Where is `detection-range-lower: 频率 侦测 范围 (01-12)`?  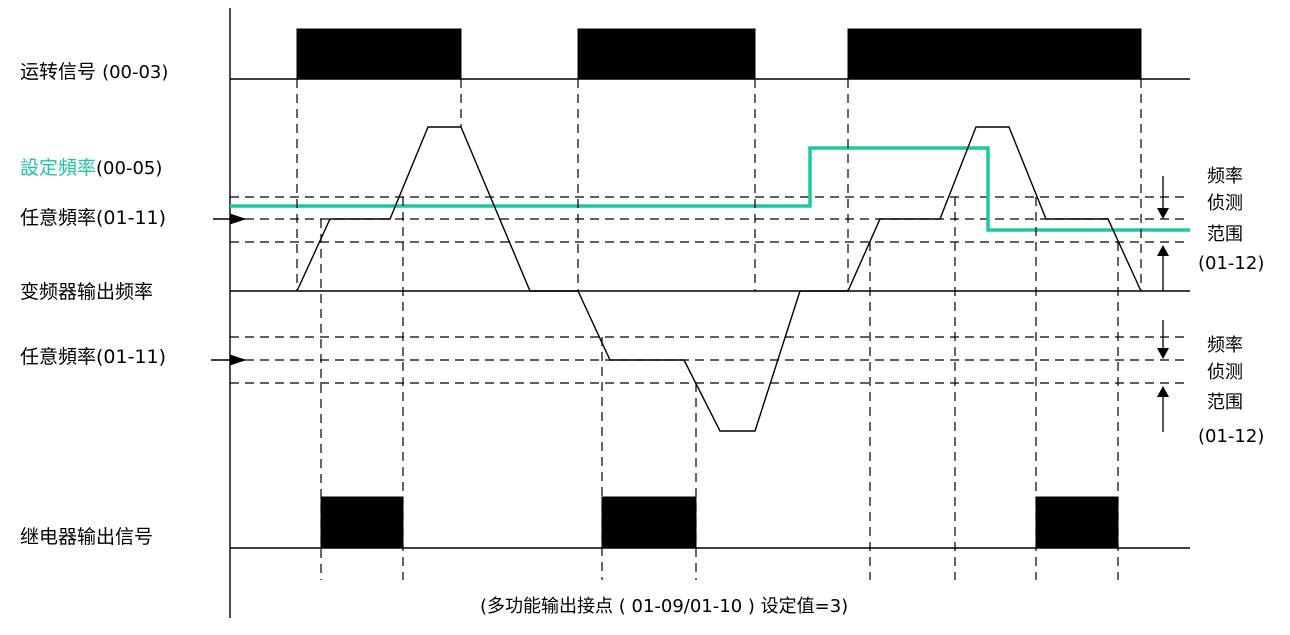 detection-range-lower: 频率 侦测 范围 (01-12) is located at coordinates (1210, 383).